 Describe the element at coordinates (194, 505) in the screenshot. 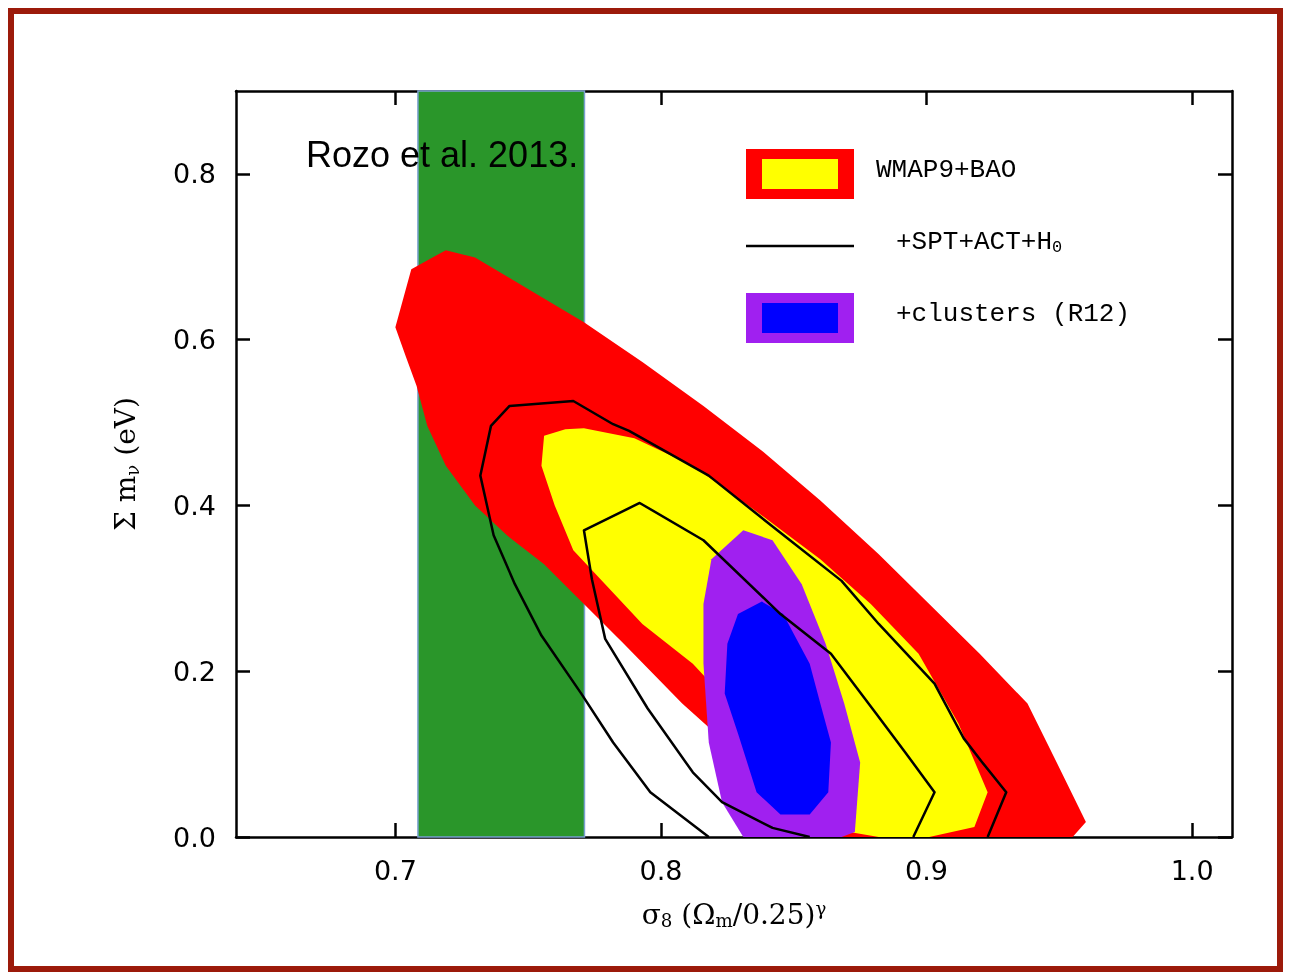

I see `y-tick-label: 0.4` at that location.